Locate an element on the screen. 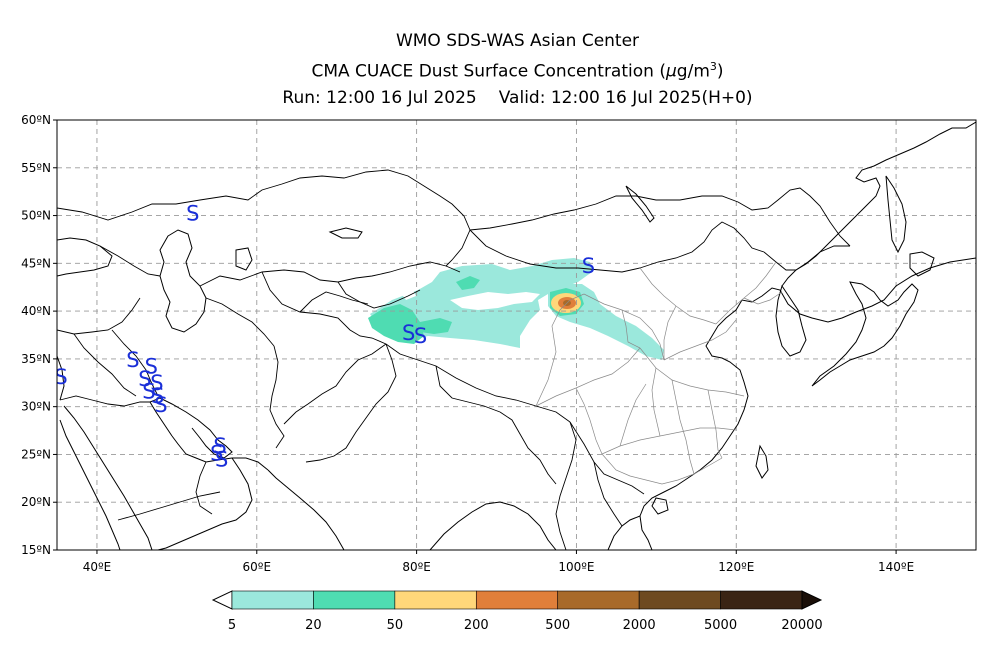 This screenshot has width=1000, height=666. border-mongolia-north is located at coordinates (660, 217).